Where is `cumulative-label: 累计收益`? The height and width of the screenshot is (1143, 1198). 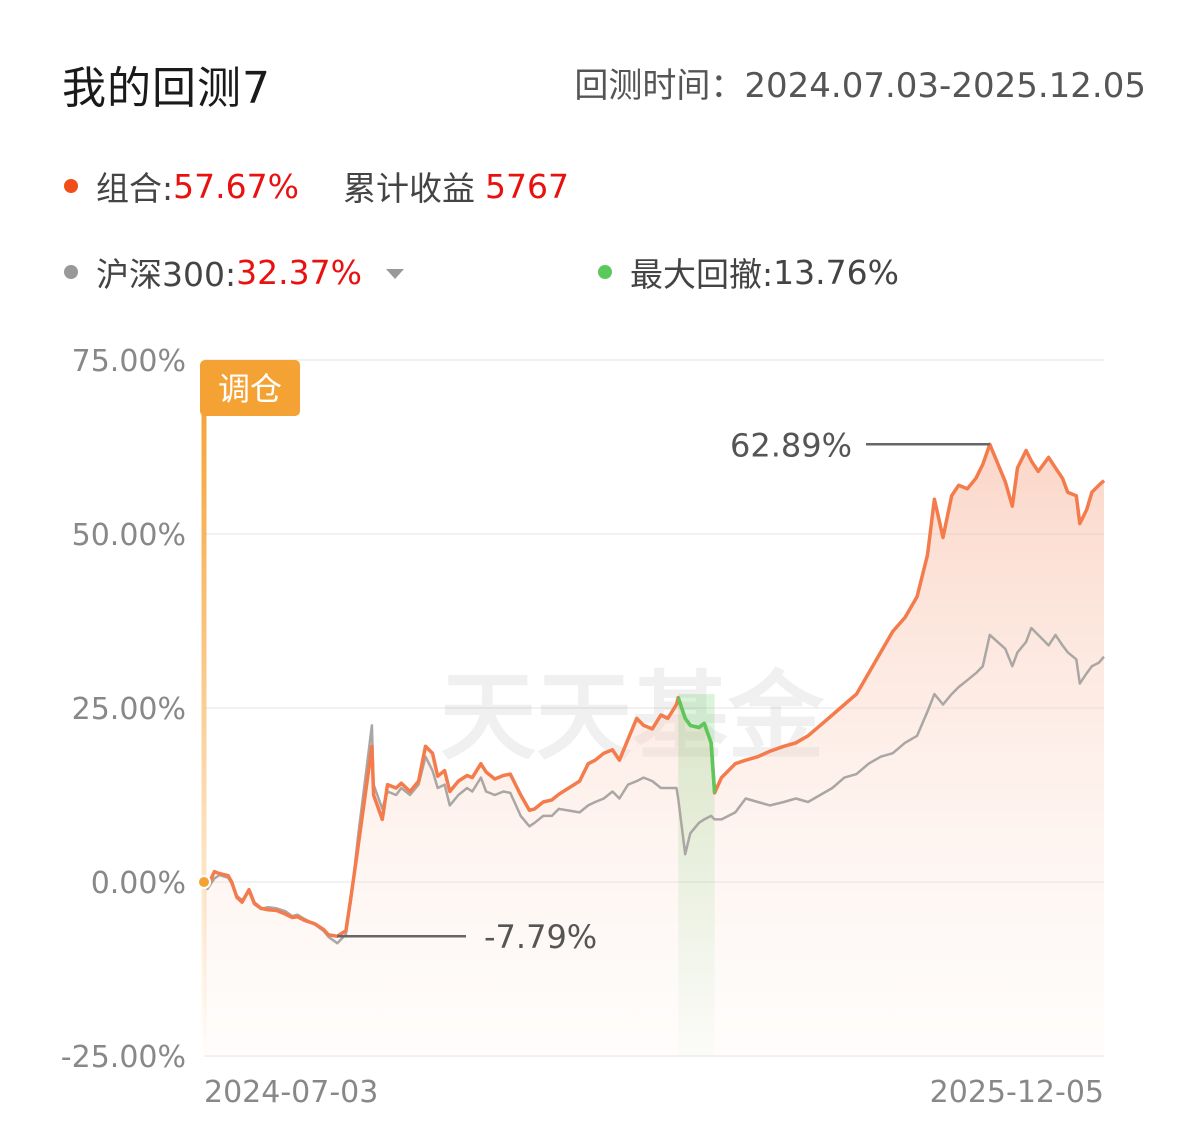
cumulative-label: 累计收益 is located at coordinates (408, 188).